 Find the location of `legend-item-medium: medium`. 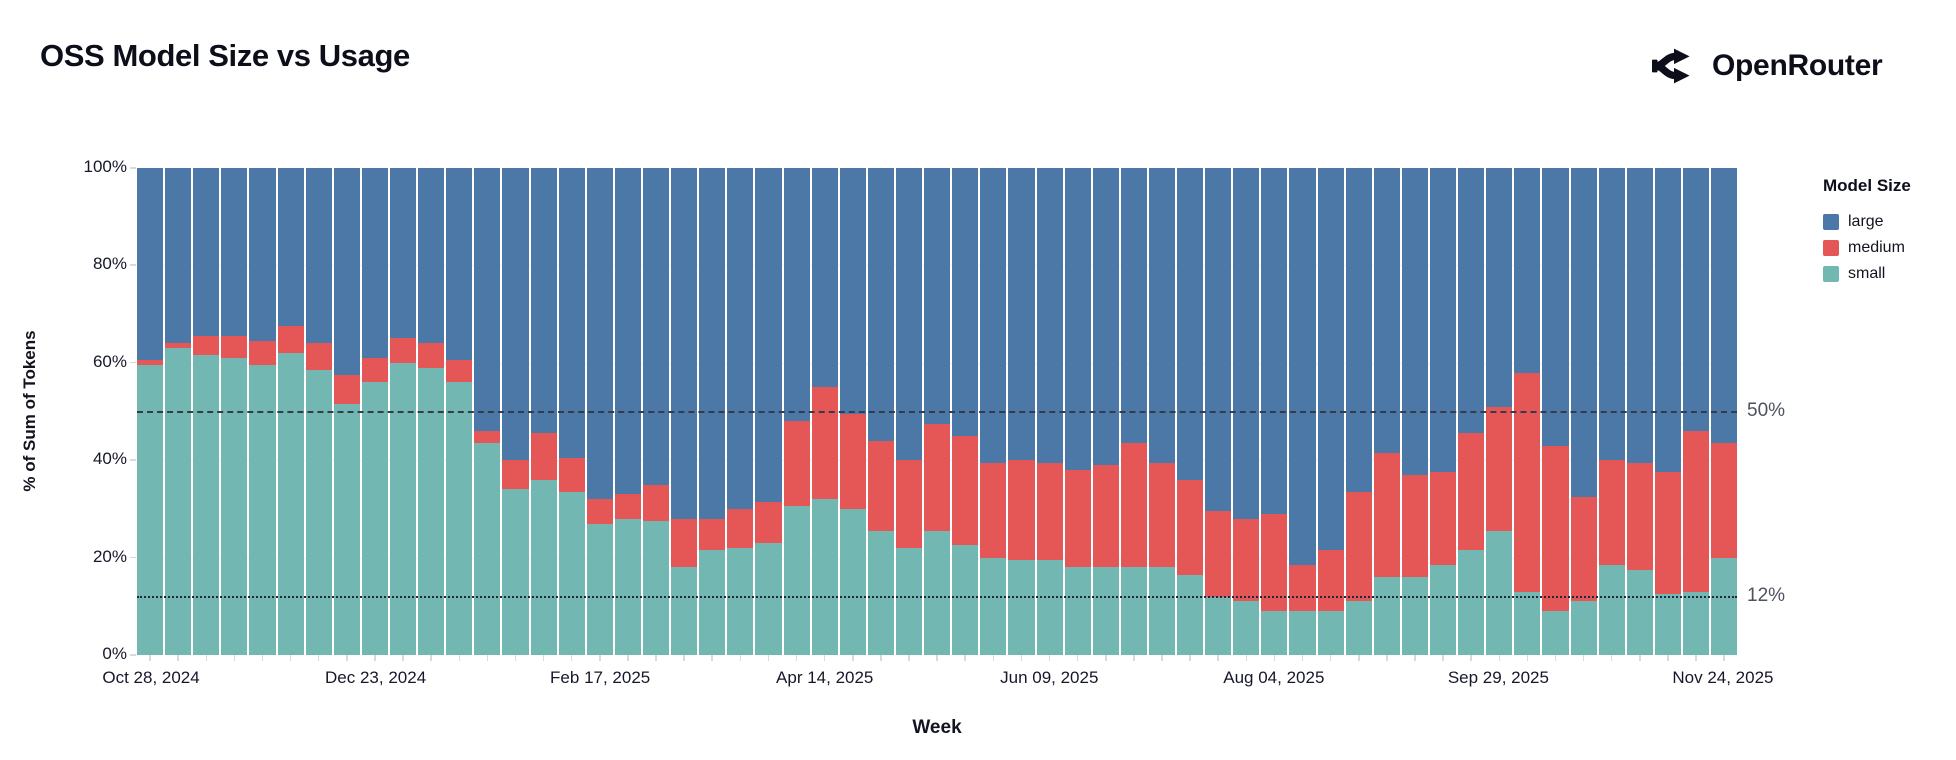

legend-item-medium: medium is located at coordinates (1867, 248).